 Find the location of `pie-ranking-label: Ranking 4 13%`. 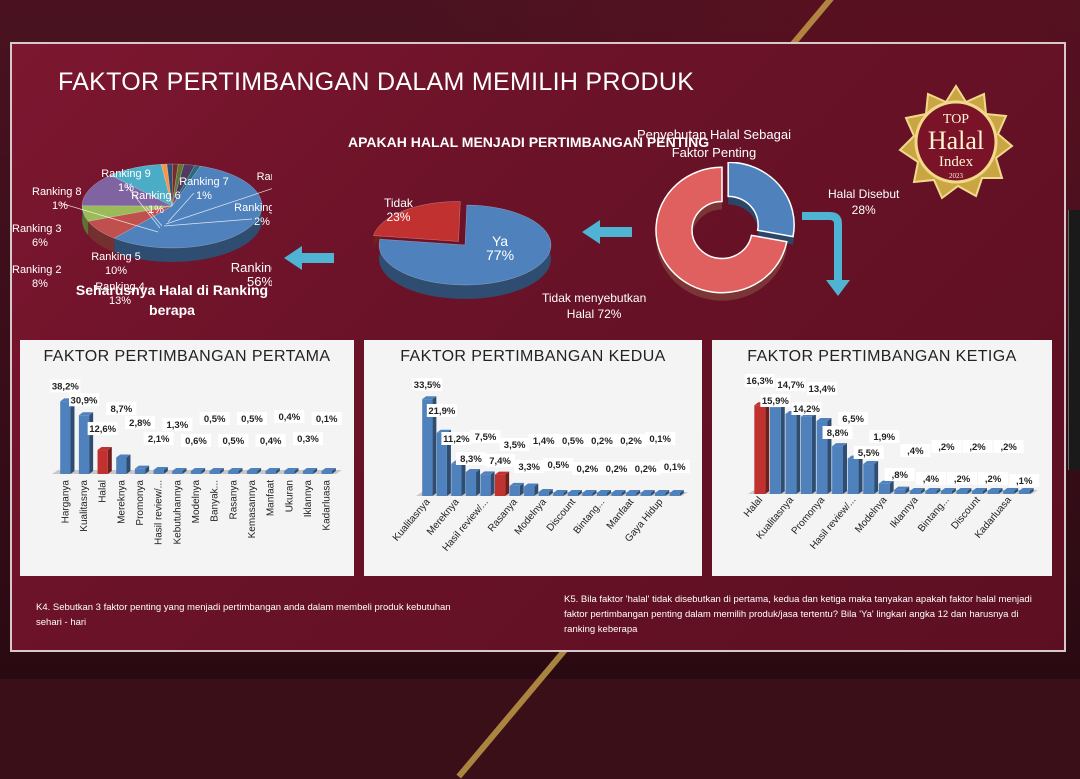

pie-ranking-label: Ranking 4 13% is located at coordinates (120, 292).